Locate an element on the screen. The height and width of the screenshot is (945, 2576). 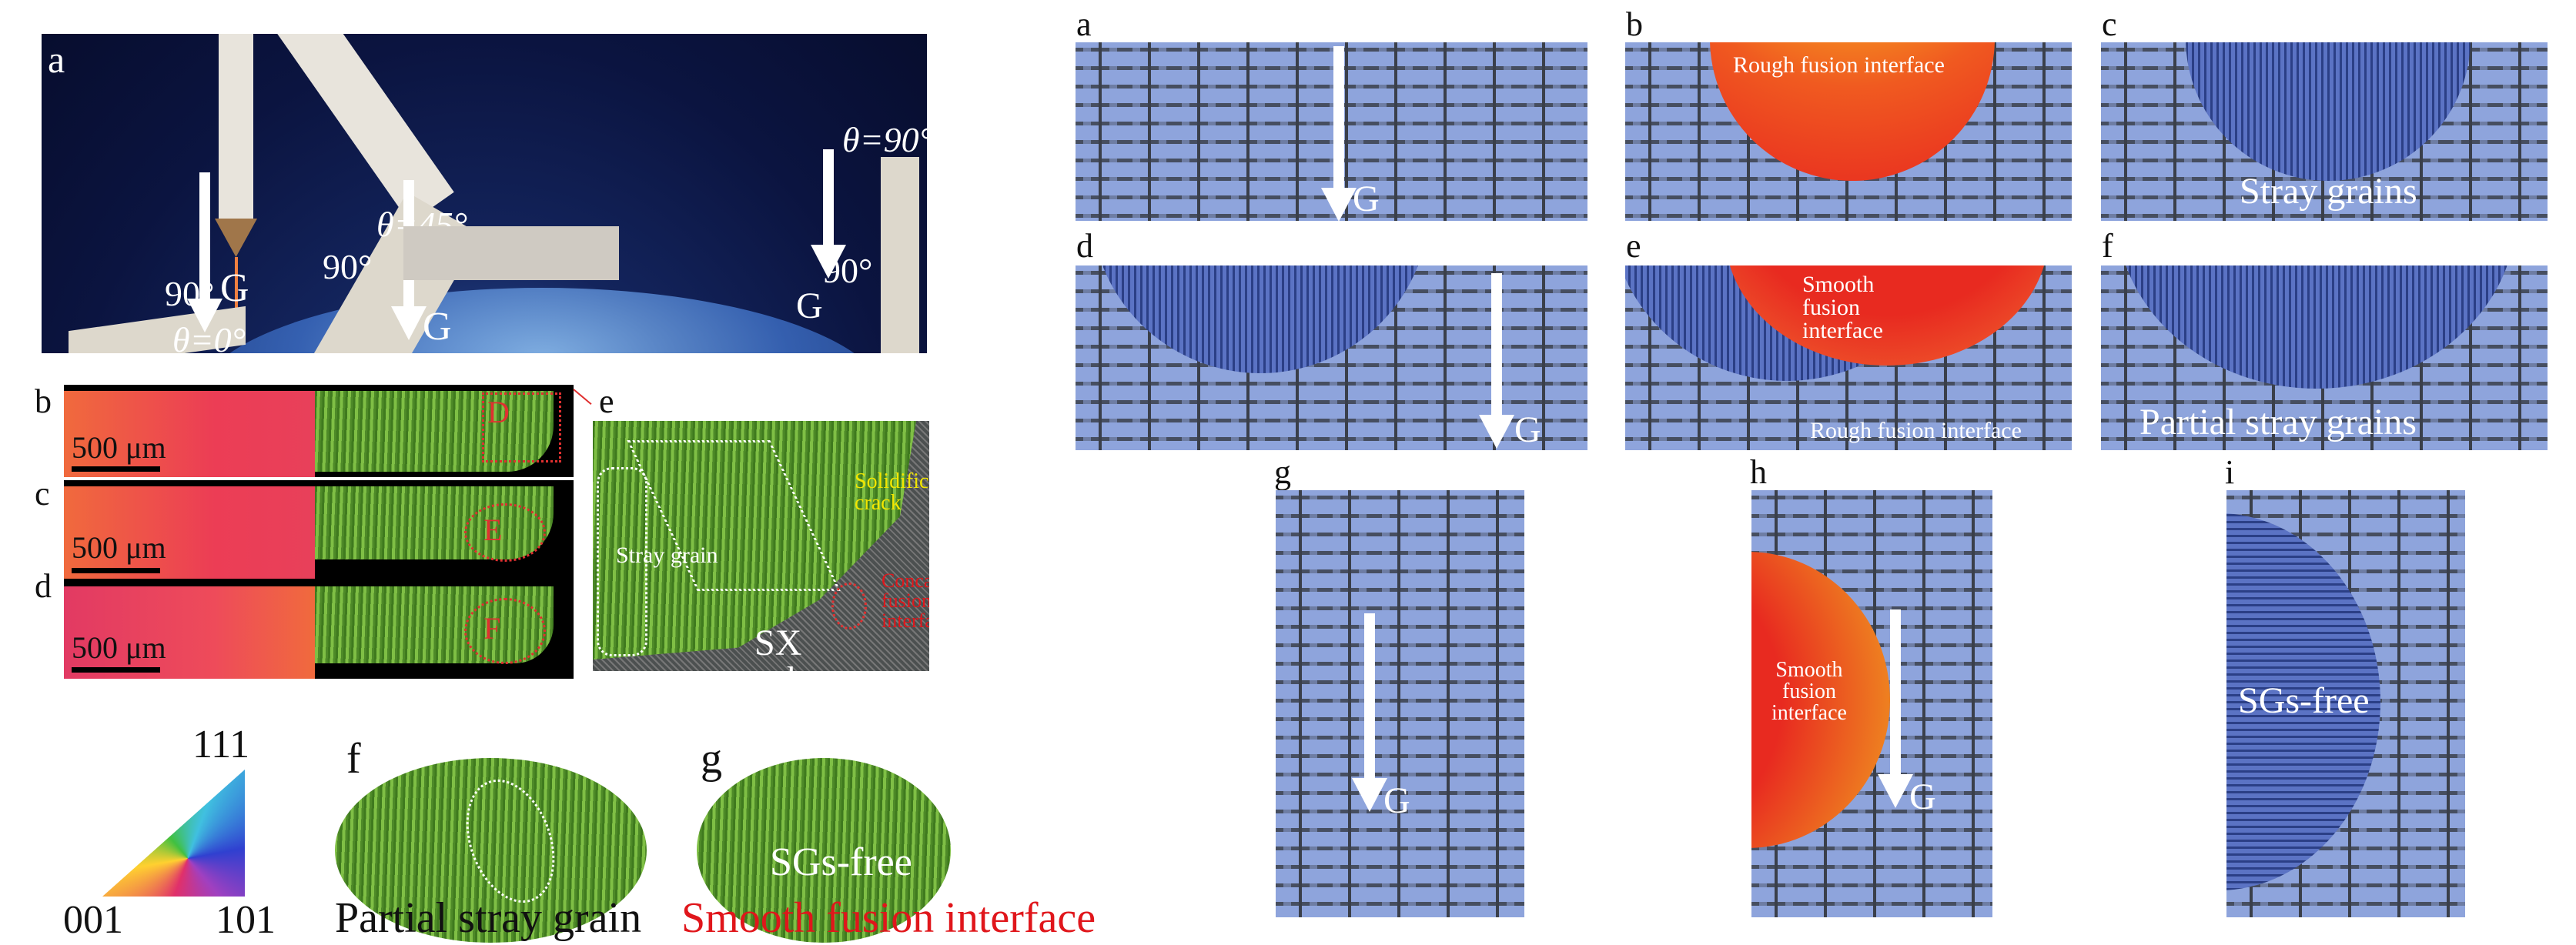
panel-f-label: f is located at coordinates (353, 759).